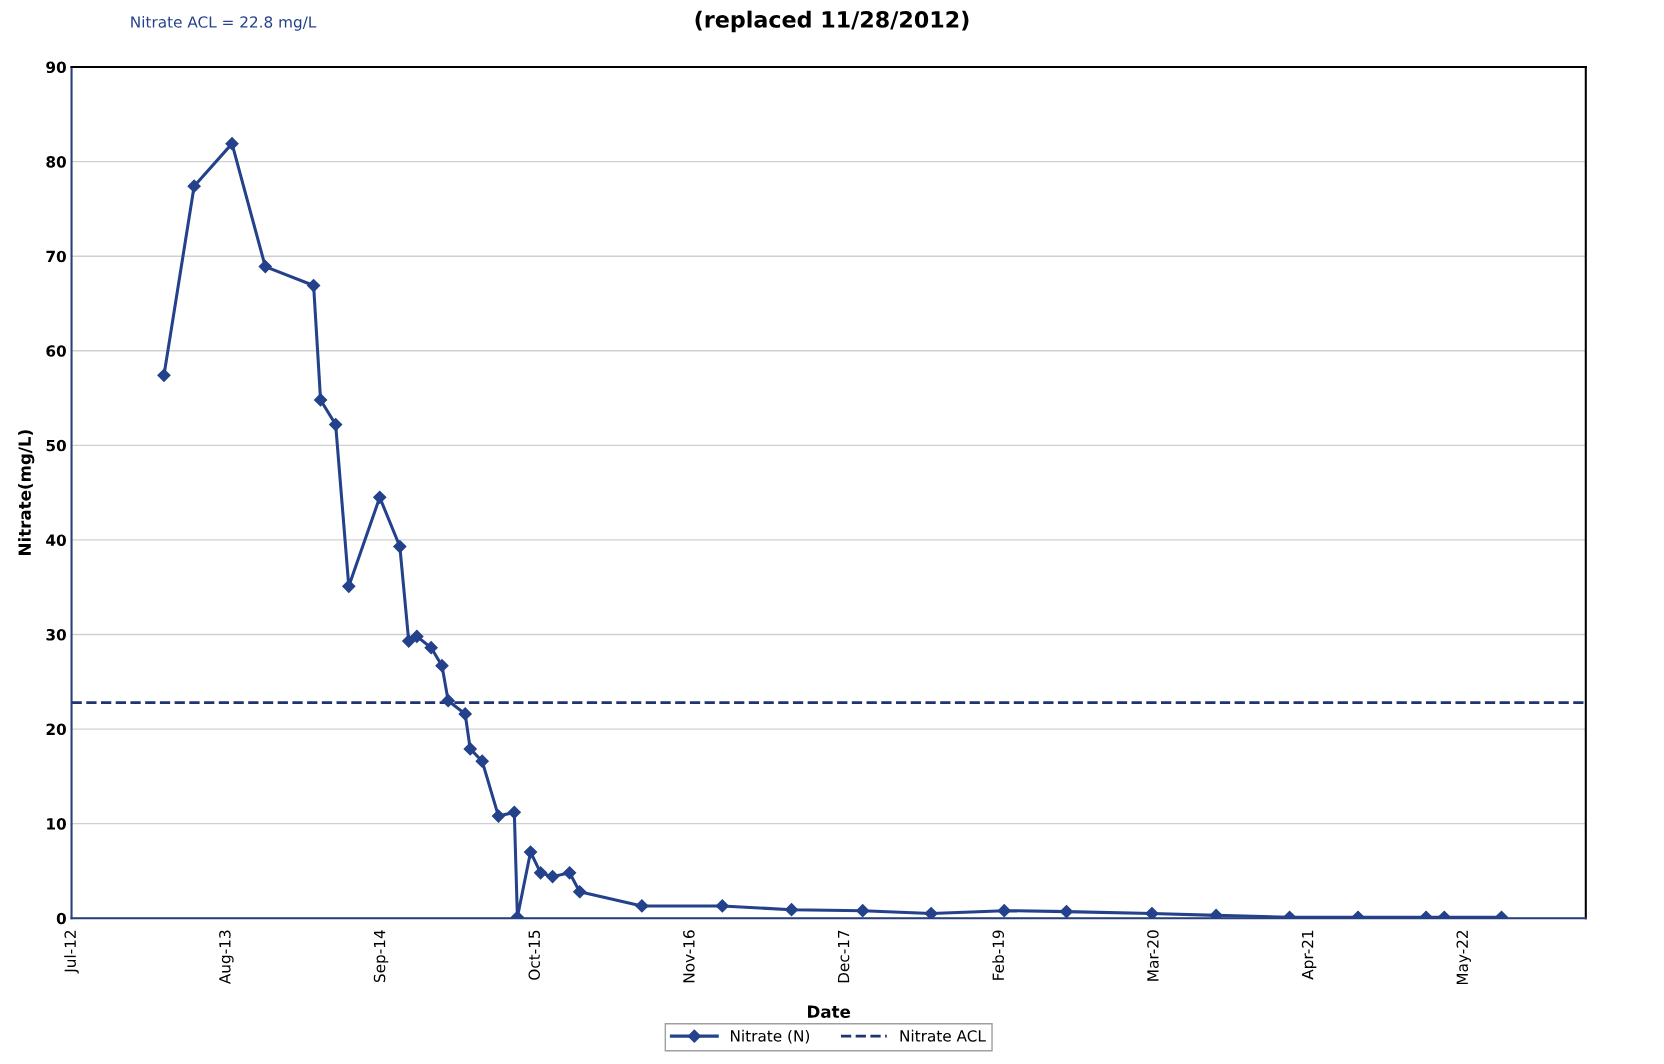 The width and height of the screenshot is (1664, 1064). Describe the element at coordinates (56, 540) in the screenshot. I see `y-tick-label: 40` at that location.